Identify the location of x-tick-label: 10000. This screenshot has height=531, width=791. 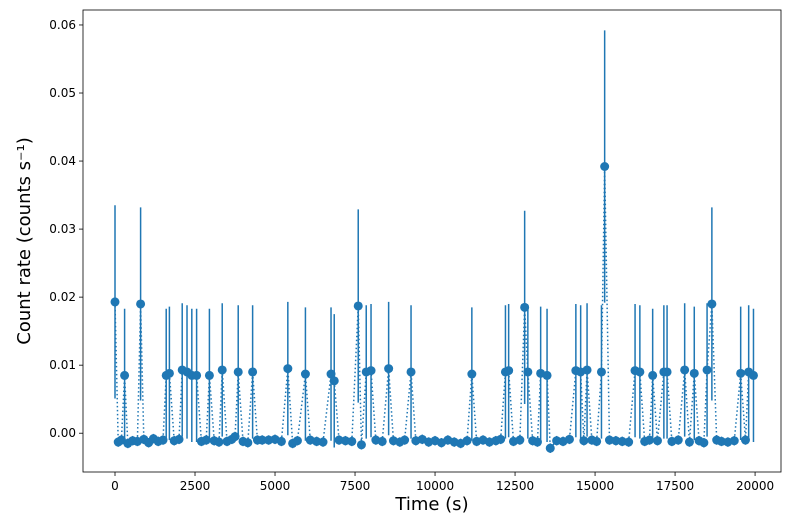
(435, 486).